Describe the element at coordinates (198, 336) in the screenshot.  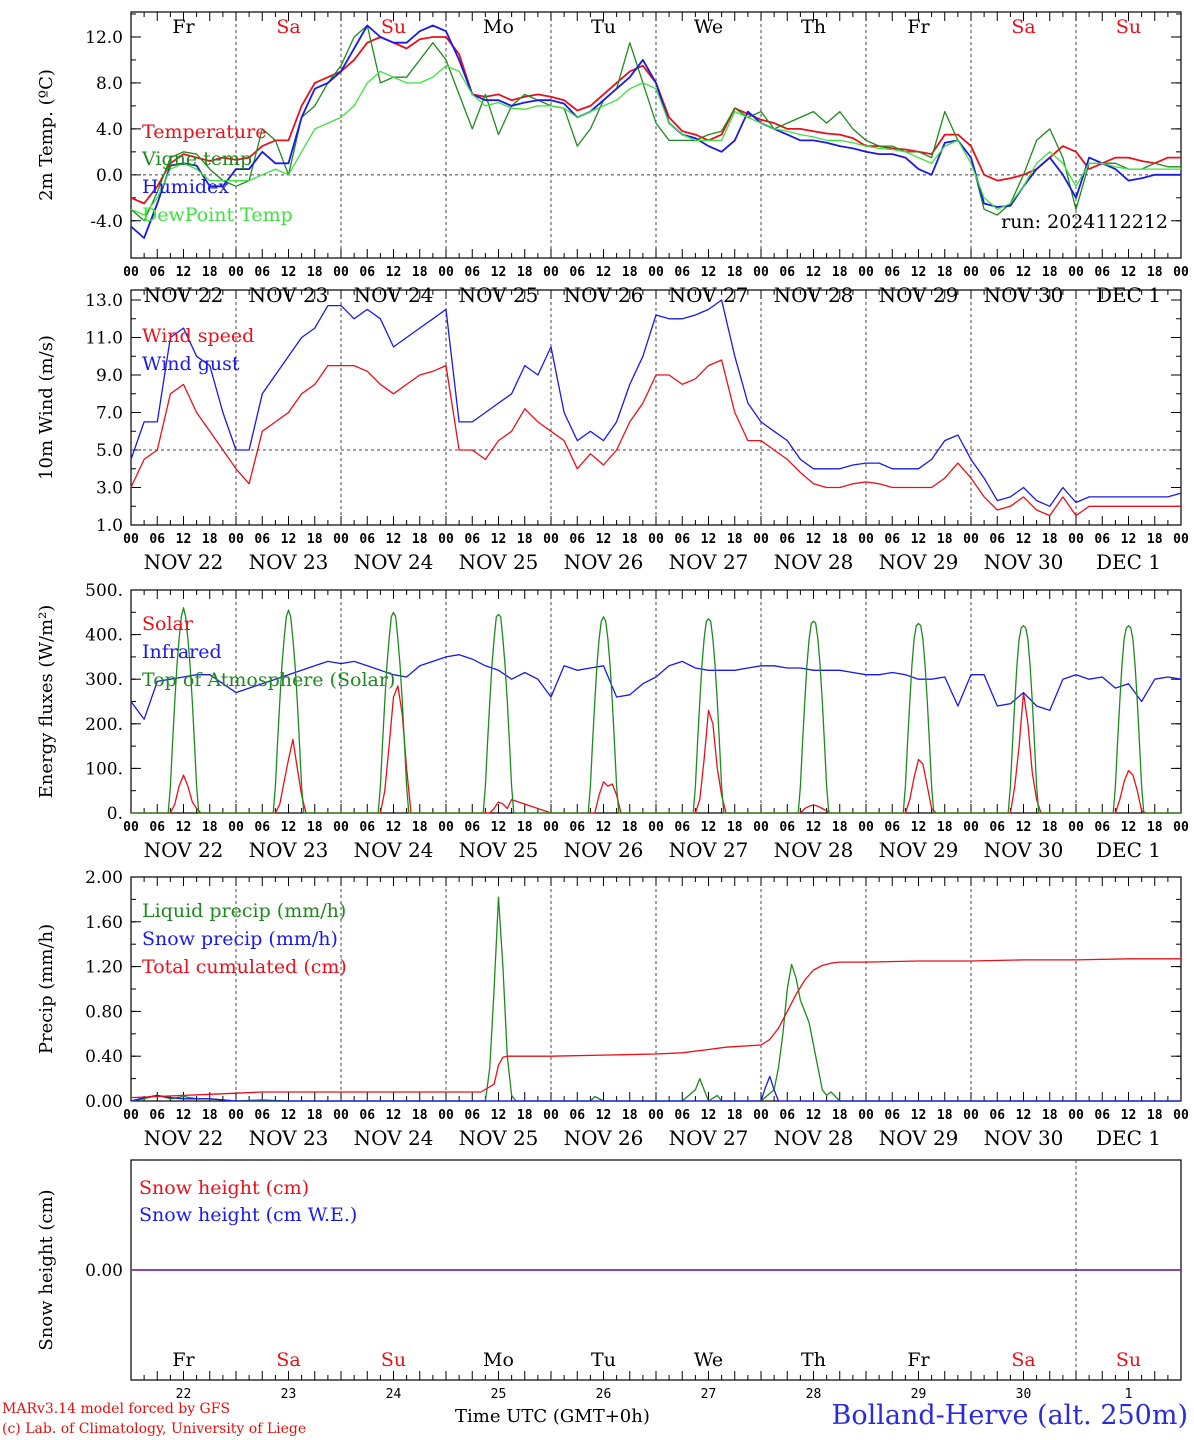
I see `legend-entry: Wind speed` at that location.